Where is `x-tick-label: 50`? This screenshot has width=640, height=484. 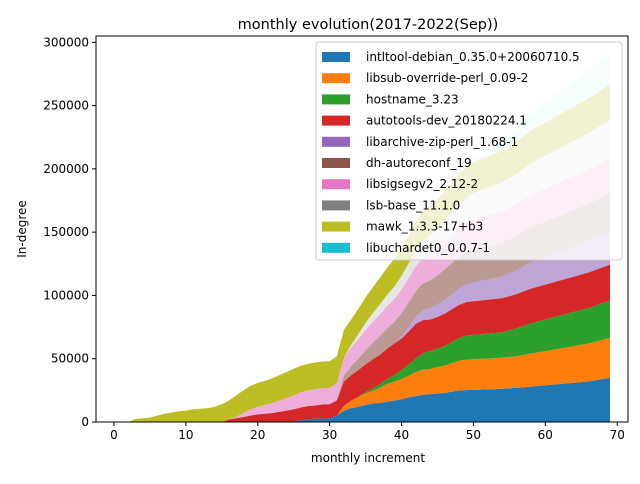
x-tick-label: 50 is located at coordinates (473, 435).